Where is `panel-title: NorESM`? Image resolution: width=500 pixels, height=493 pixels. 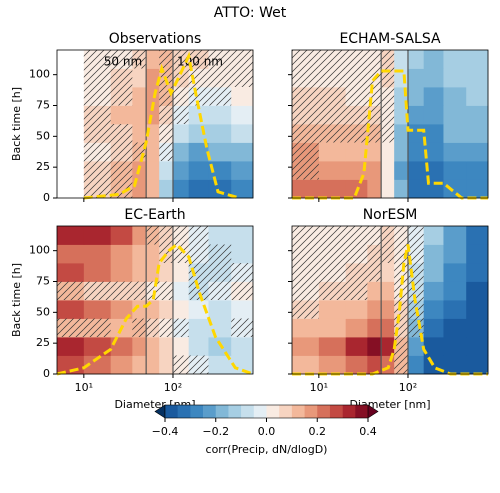 panel-title: NorESM is located at coordinates (390, 215).